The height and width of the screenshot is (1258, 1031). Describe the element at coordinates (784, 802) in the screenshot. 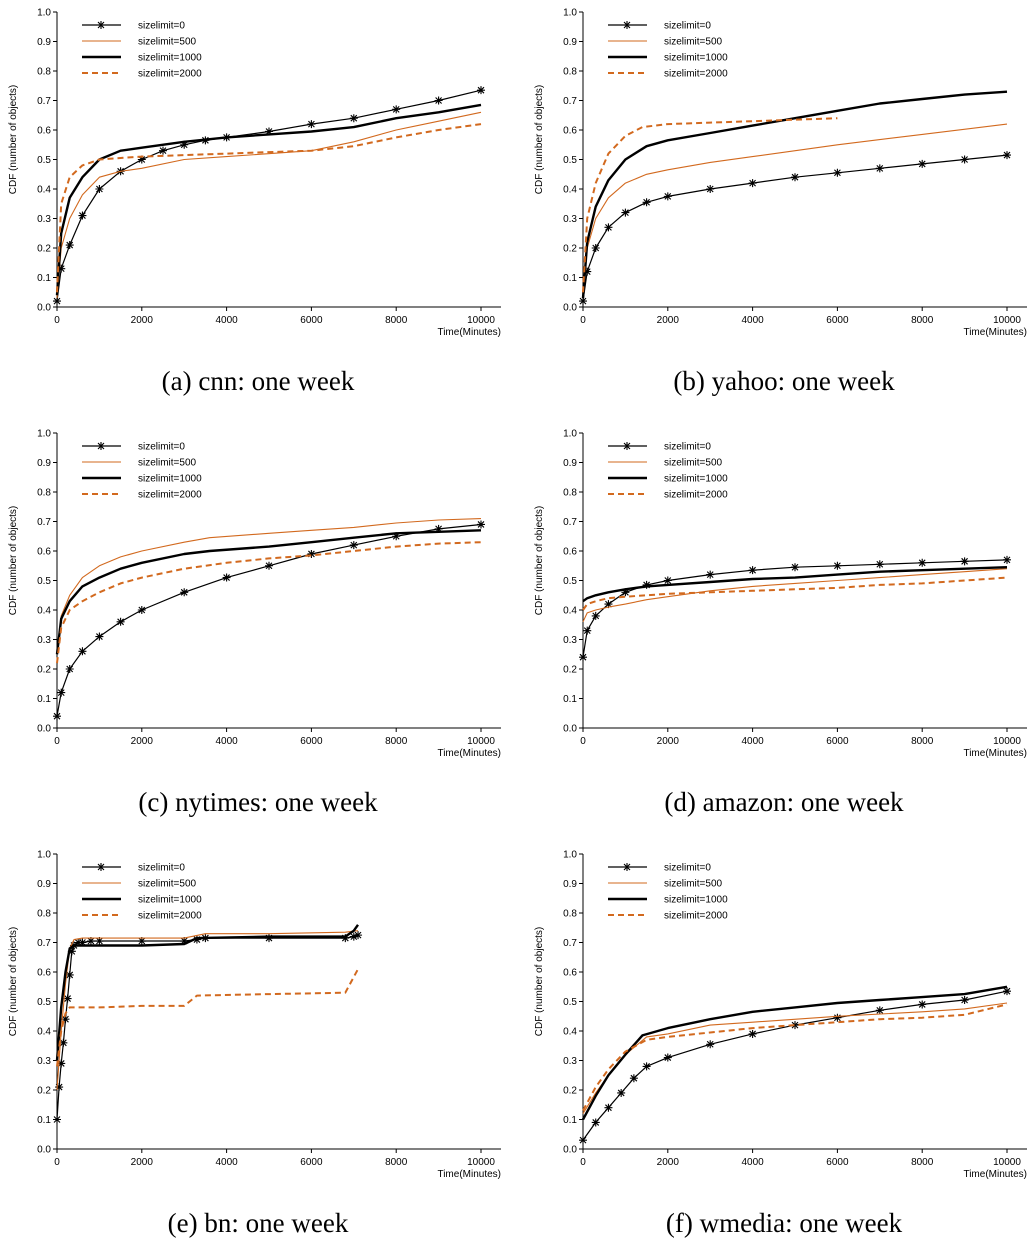

I see `caption-d: (d) amazon: one week` at that location.